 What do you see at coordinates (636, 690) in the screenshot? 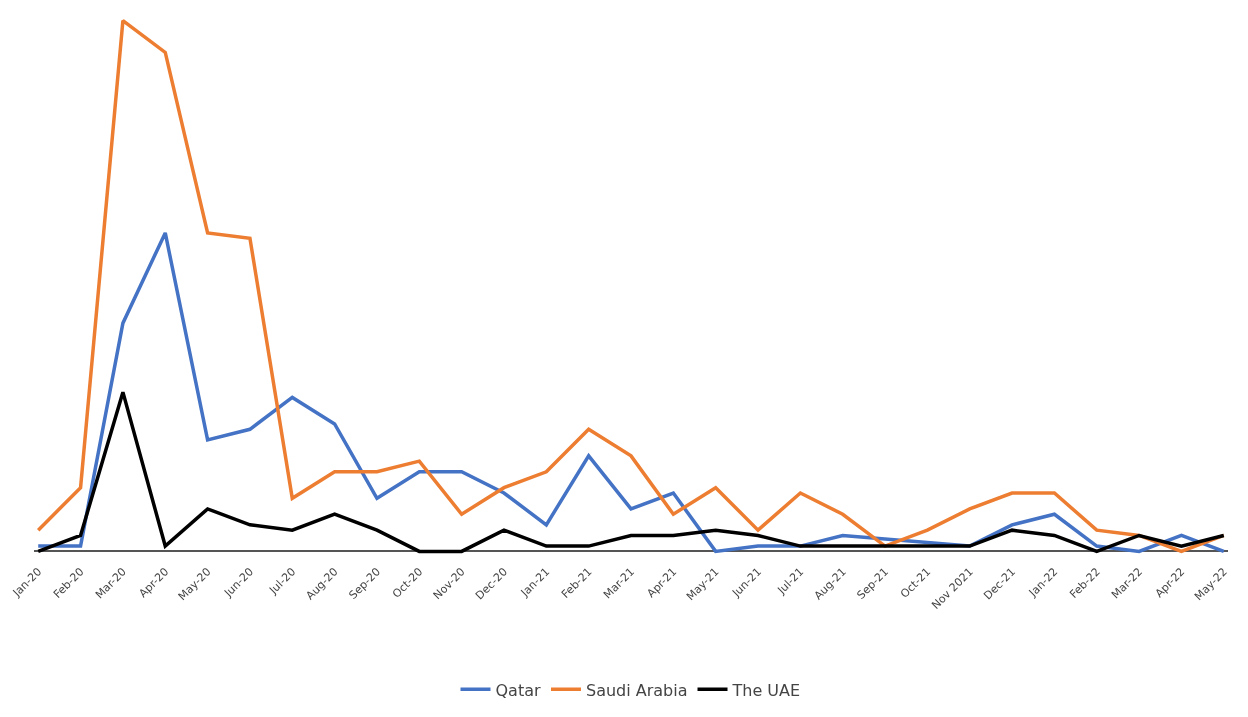
I see `legend-label: Saudi Arabia` at bounding box center [636, 690].